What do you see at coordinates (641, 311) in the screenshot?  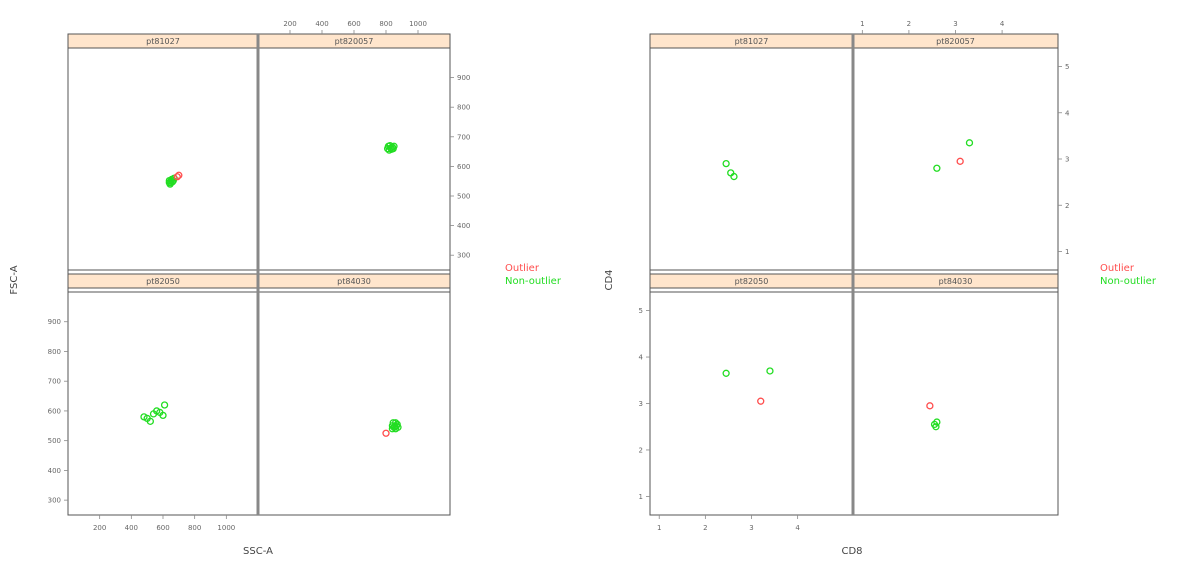 I see `c2-ytick-left-4: 5` at bounding box center [641, 311].